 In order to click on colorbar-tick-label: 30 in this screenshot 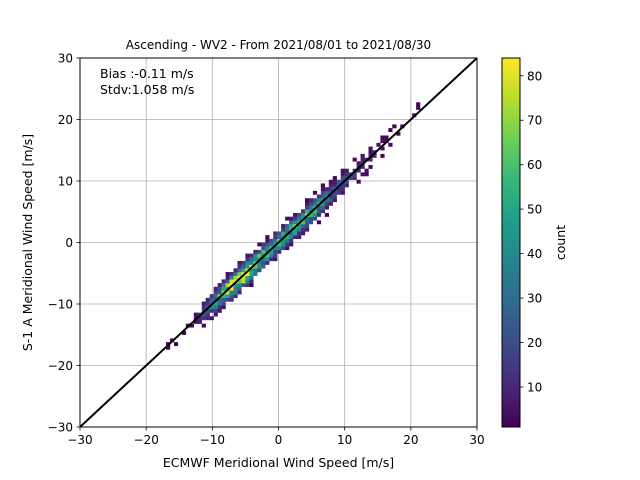, I will do `click(534, 299)`.